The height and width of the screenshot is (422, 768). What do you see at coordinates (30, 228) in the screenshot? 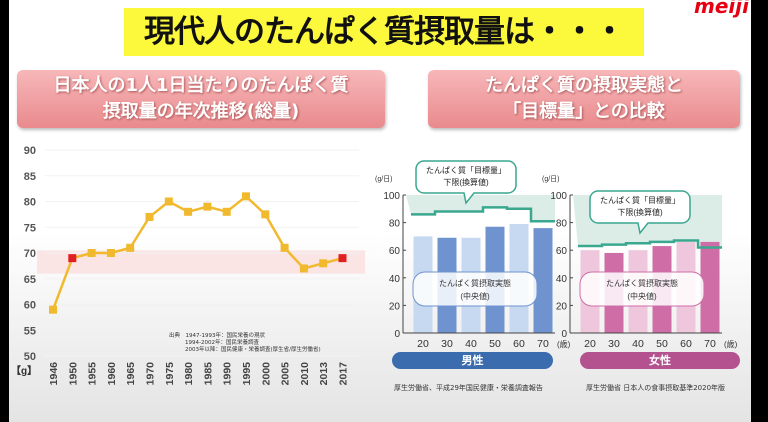
I see `y-tick-label: 75` at bounding box center [30, 228].